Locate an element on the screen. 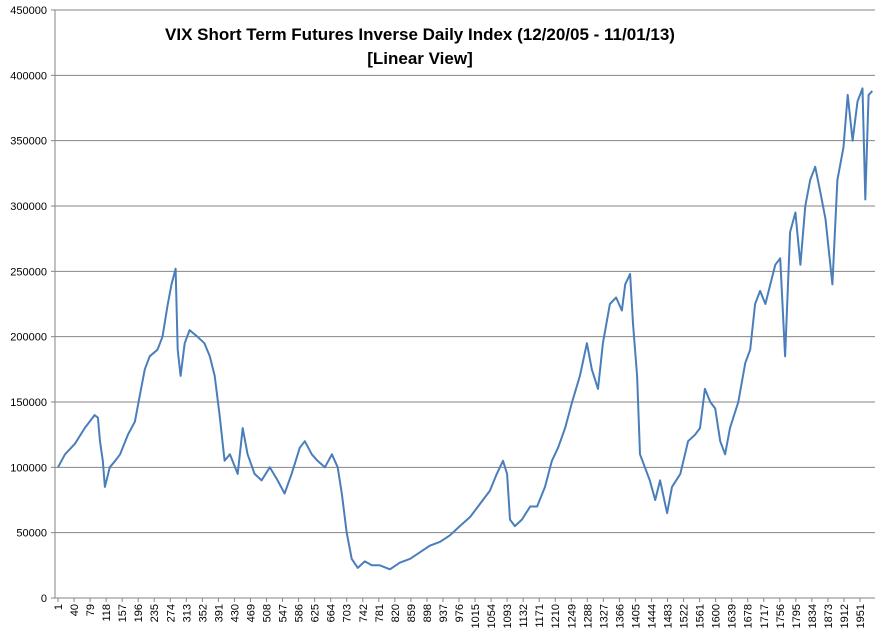 Image resolution: width=878 pixels, height=640 pixels. x-tick-label: 1366 is located at coordinates (620, 616).